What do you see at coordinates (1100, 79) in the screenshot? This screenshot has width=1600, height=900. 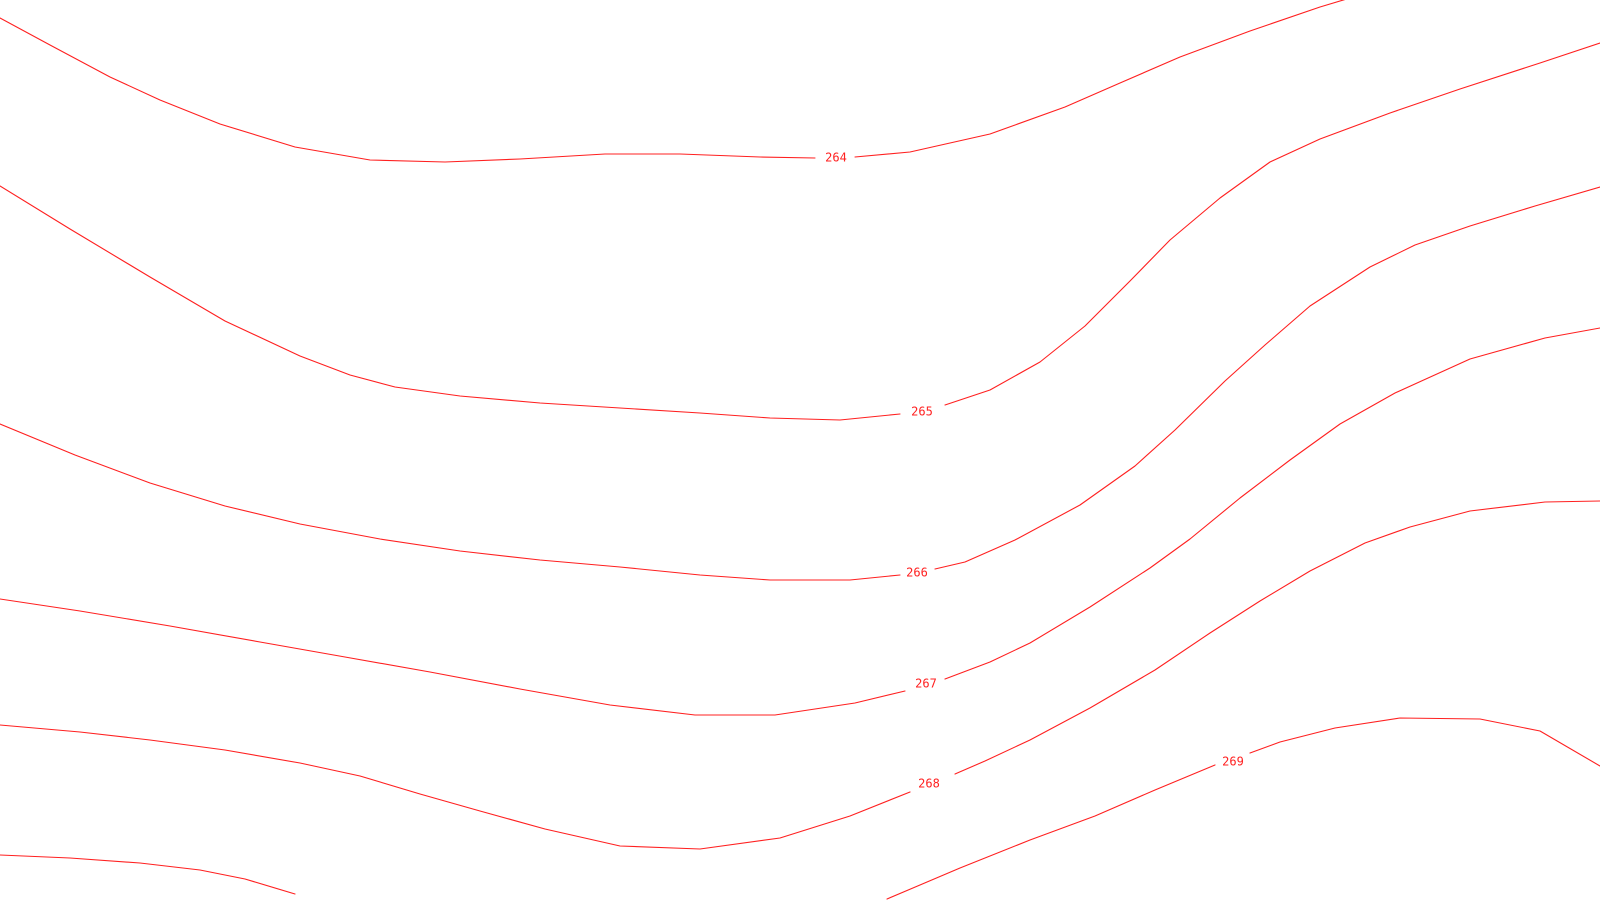 I see `contour-line-264-b` at bounding box center [1100, 79].